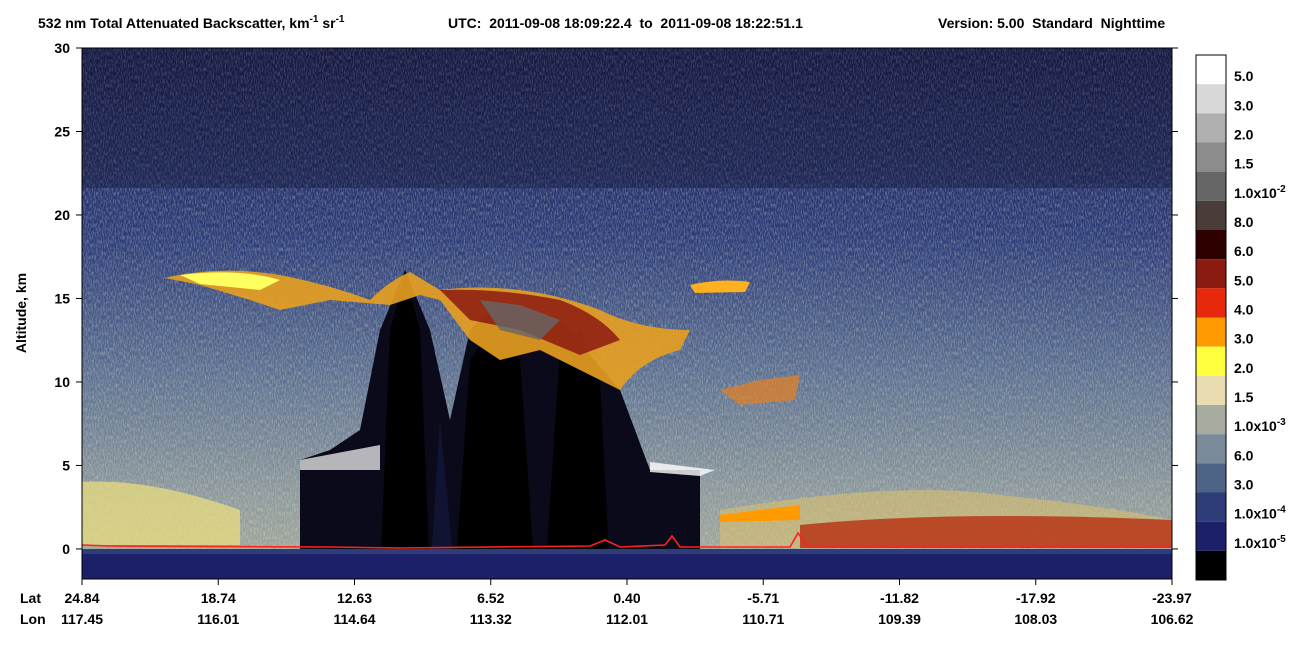  Describe the element at coordinates (218, 619) in the screenshot. I see `lon-value: 116.01` at that location.